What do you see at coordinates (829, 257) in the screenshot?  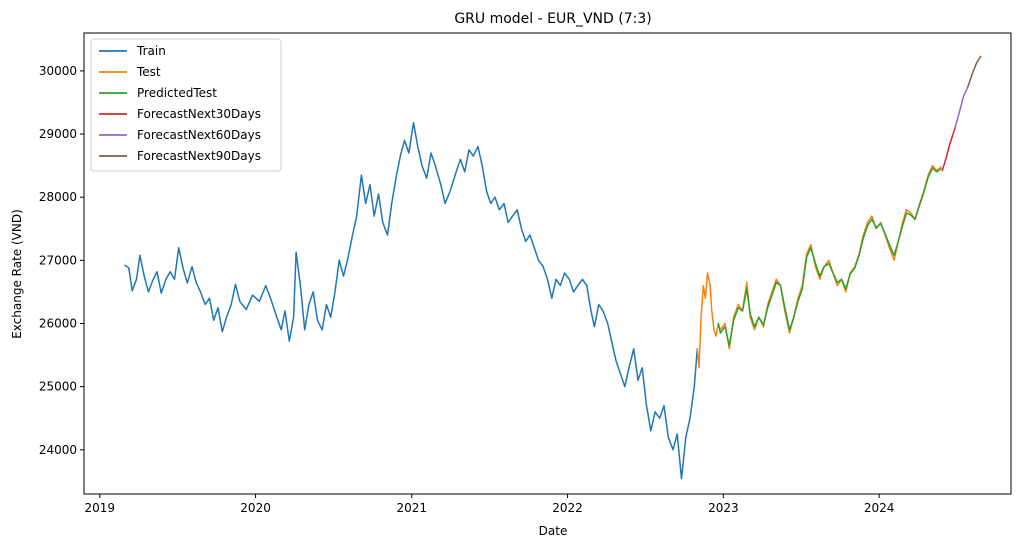 I see `series-line-predictedtest` at bounding box center [829, 257].